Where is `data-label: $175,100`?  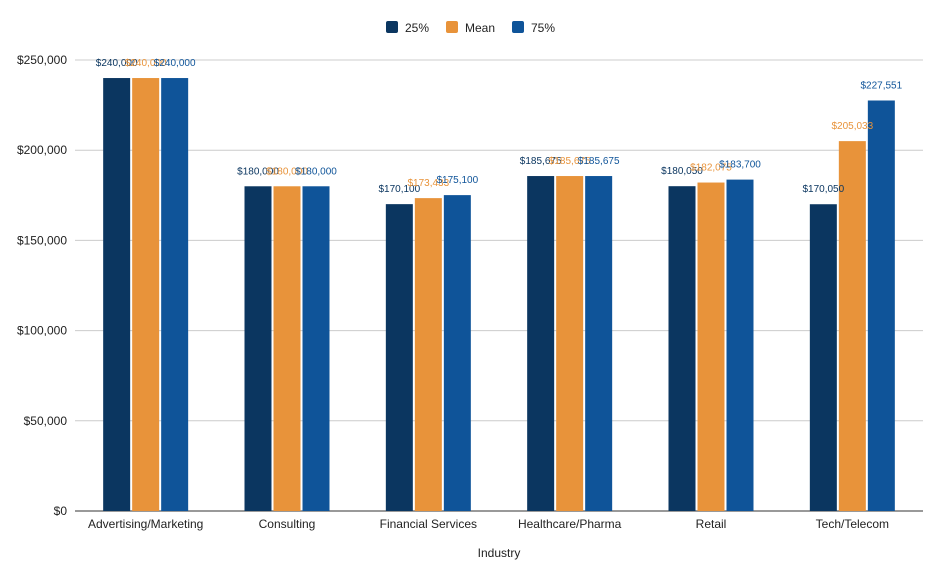
data-label: $175,100 is located at coordinates (457, 180).